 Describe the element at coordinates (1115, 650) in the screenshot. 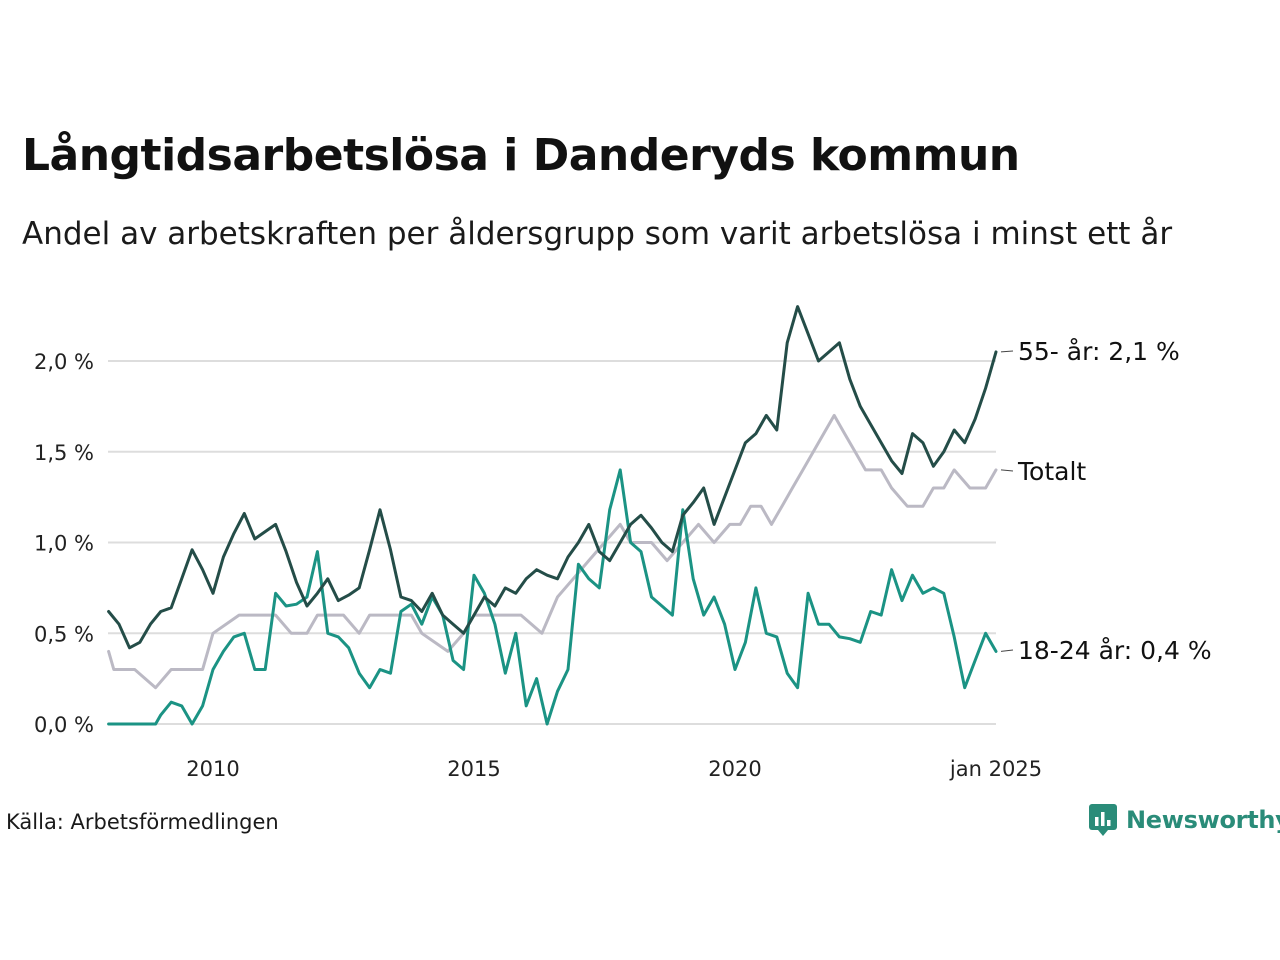

I see `series-end-label-age18_24: 18-24 år: 0,4 %` at that location.